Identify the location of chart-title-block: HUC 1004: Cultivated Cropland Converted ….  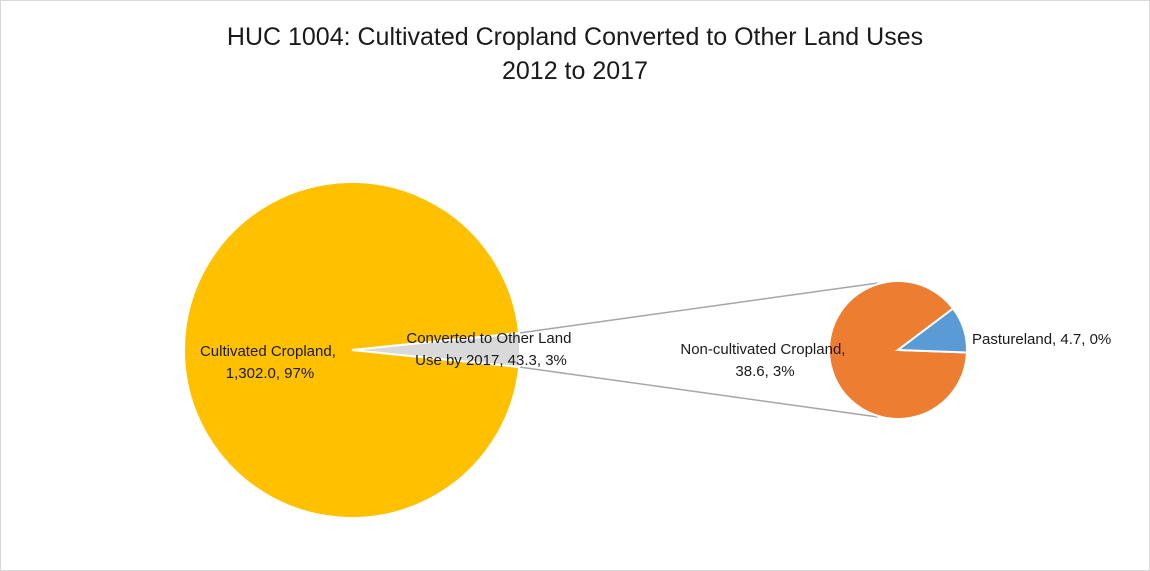
(575, 54).